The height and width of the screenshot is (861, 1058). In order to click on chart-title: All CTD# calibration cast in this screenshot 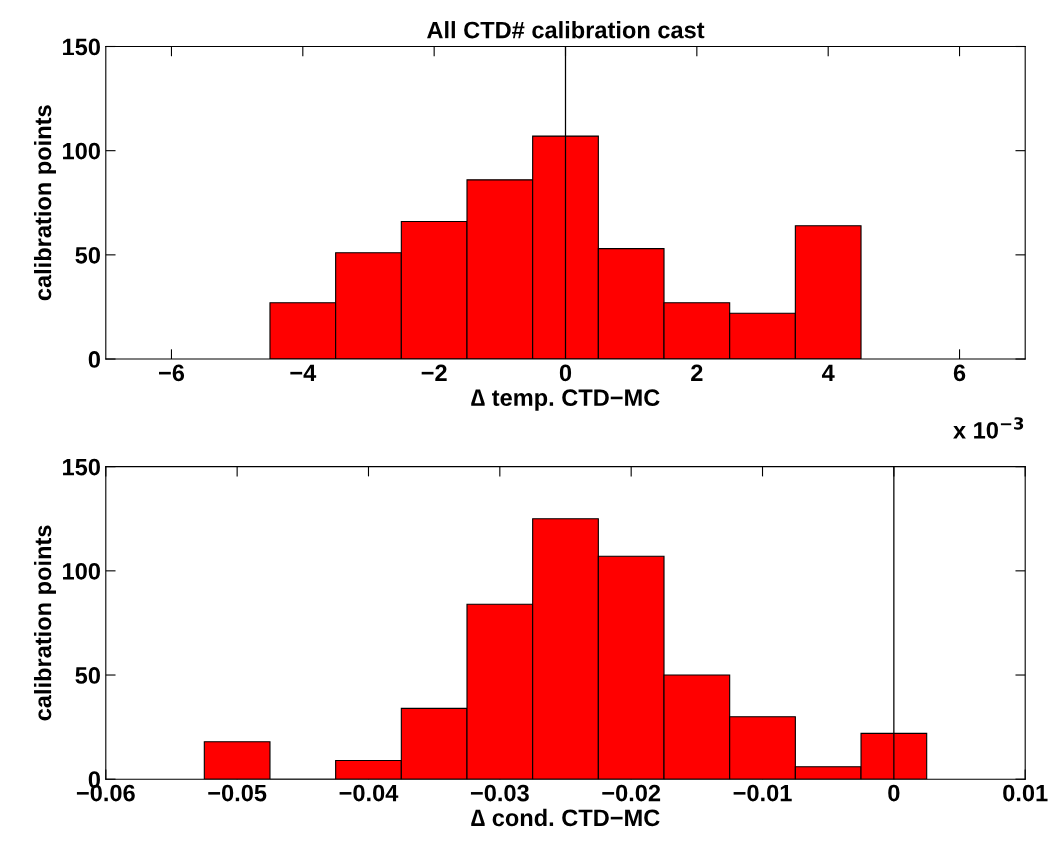, I will do `click(566, 30)`.